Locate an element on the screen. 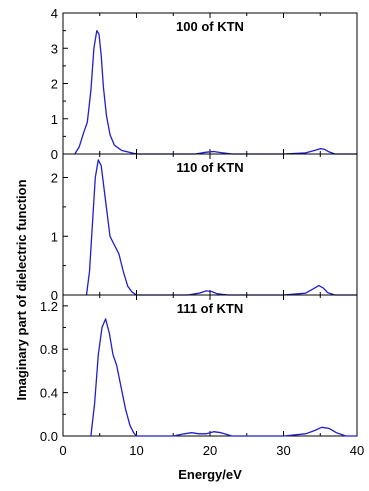  x-tick-label: 40 is located at coordinates (357, 450).